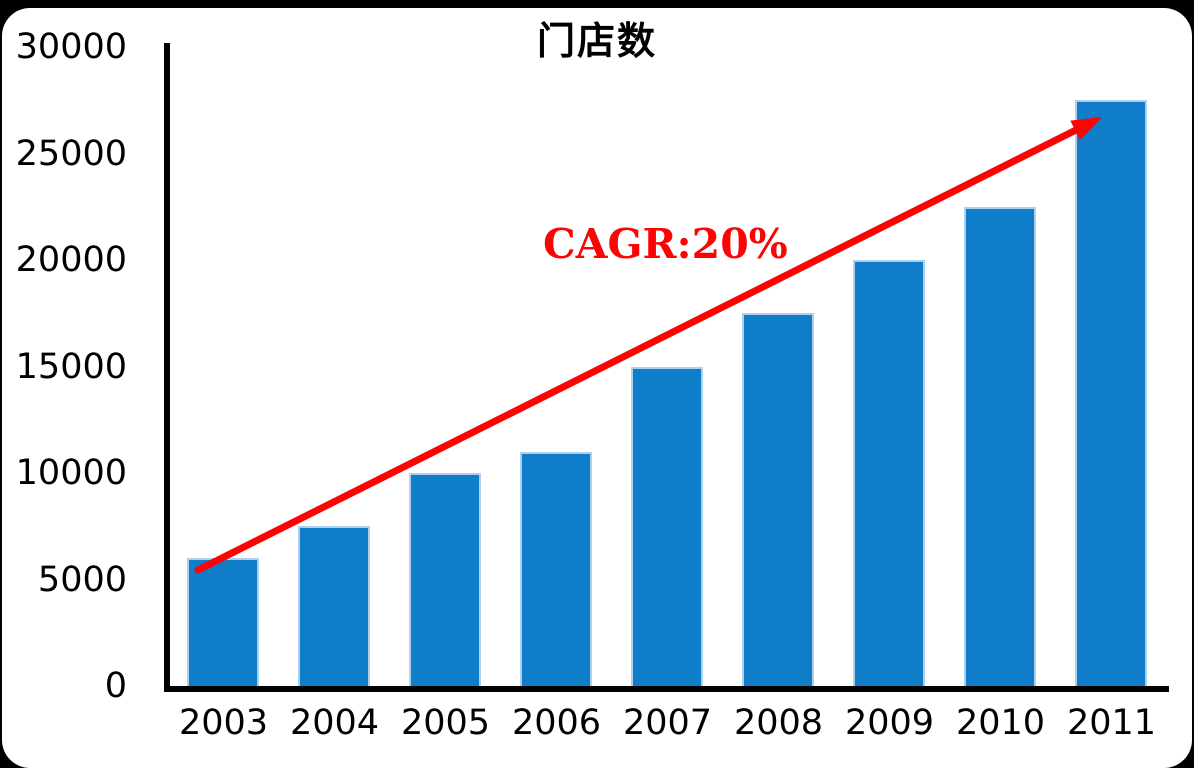  I want to click on x-tick-label-2009: 2009, so click(889, 723).